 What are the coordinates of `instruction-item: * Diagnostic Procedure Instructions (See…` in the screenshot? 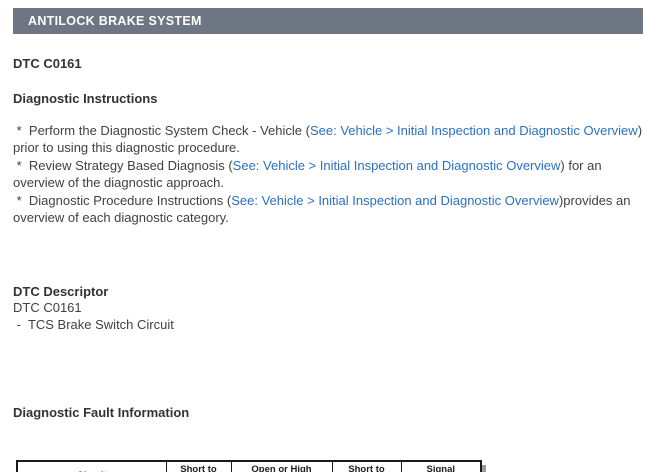 It's located at (328, 209).